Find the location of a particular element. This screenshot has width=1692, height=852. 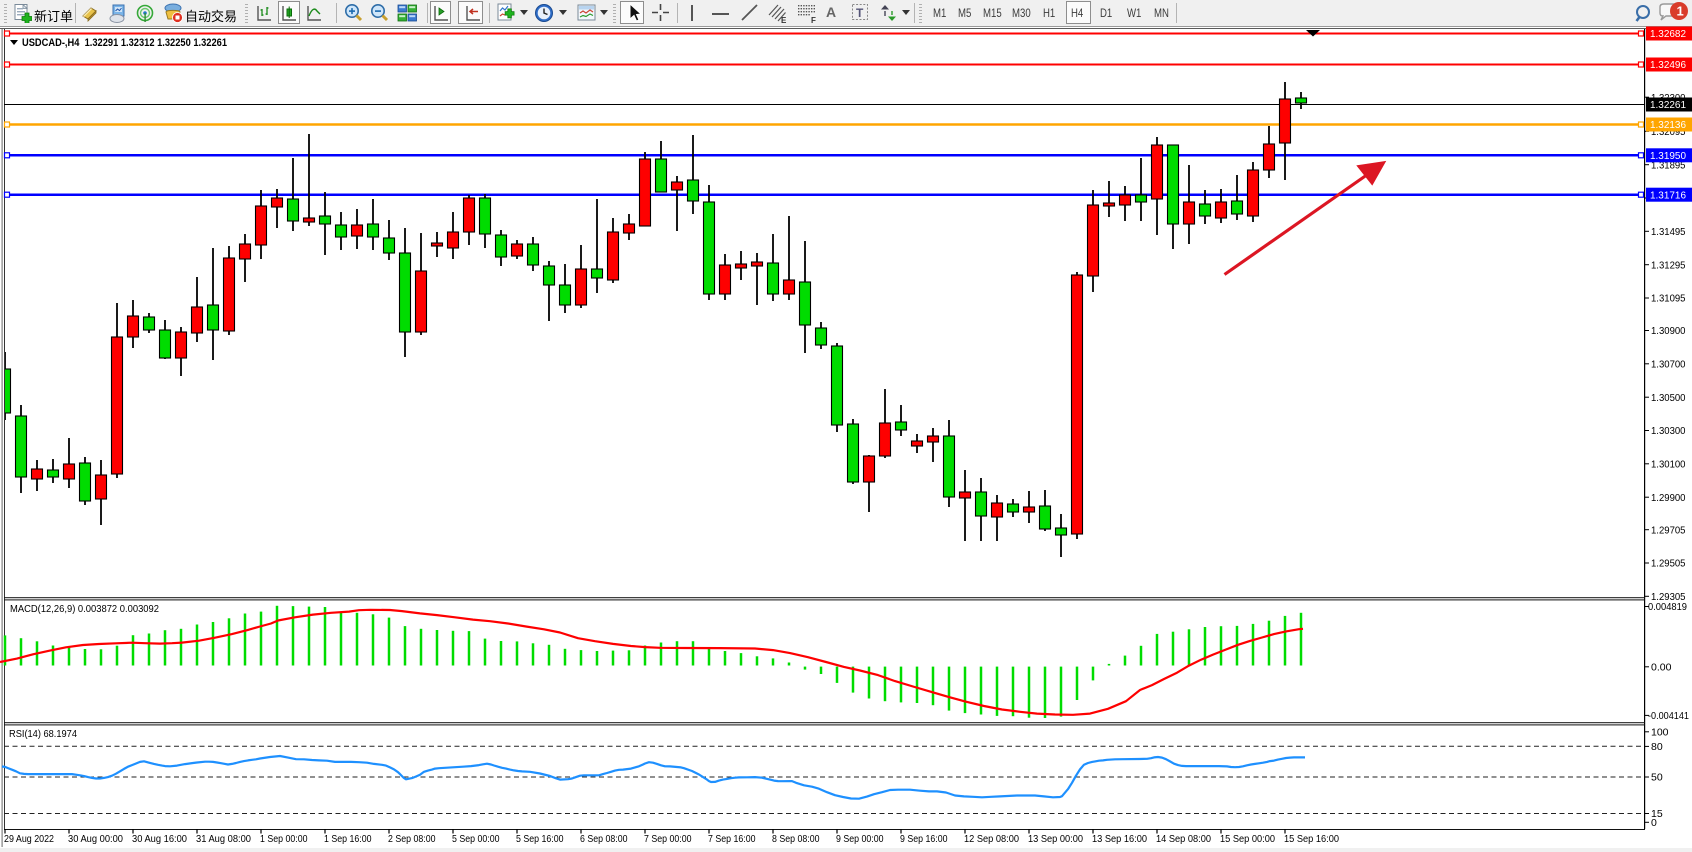

svg-text: 1.31095 is located at coordinates (1668, 299).